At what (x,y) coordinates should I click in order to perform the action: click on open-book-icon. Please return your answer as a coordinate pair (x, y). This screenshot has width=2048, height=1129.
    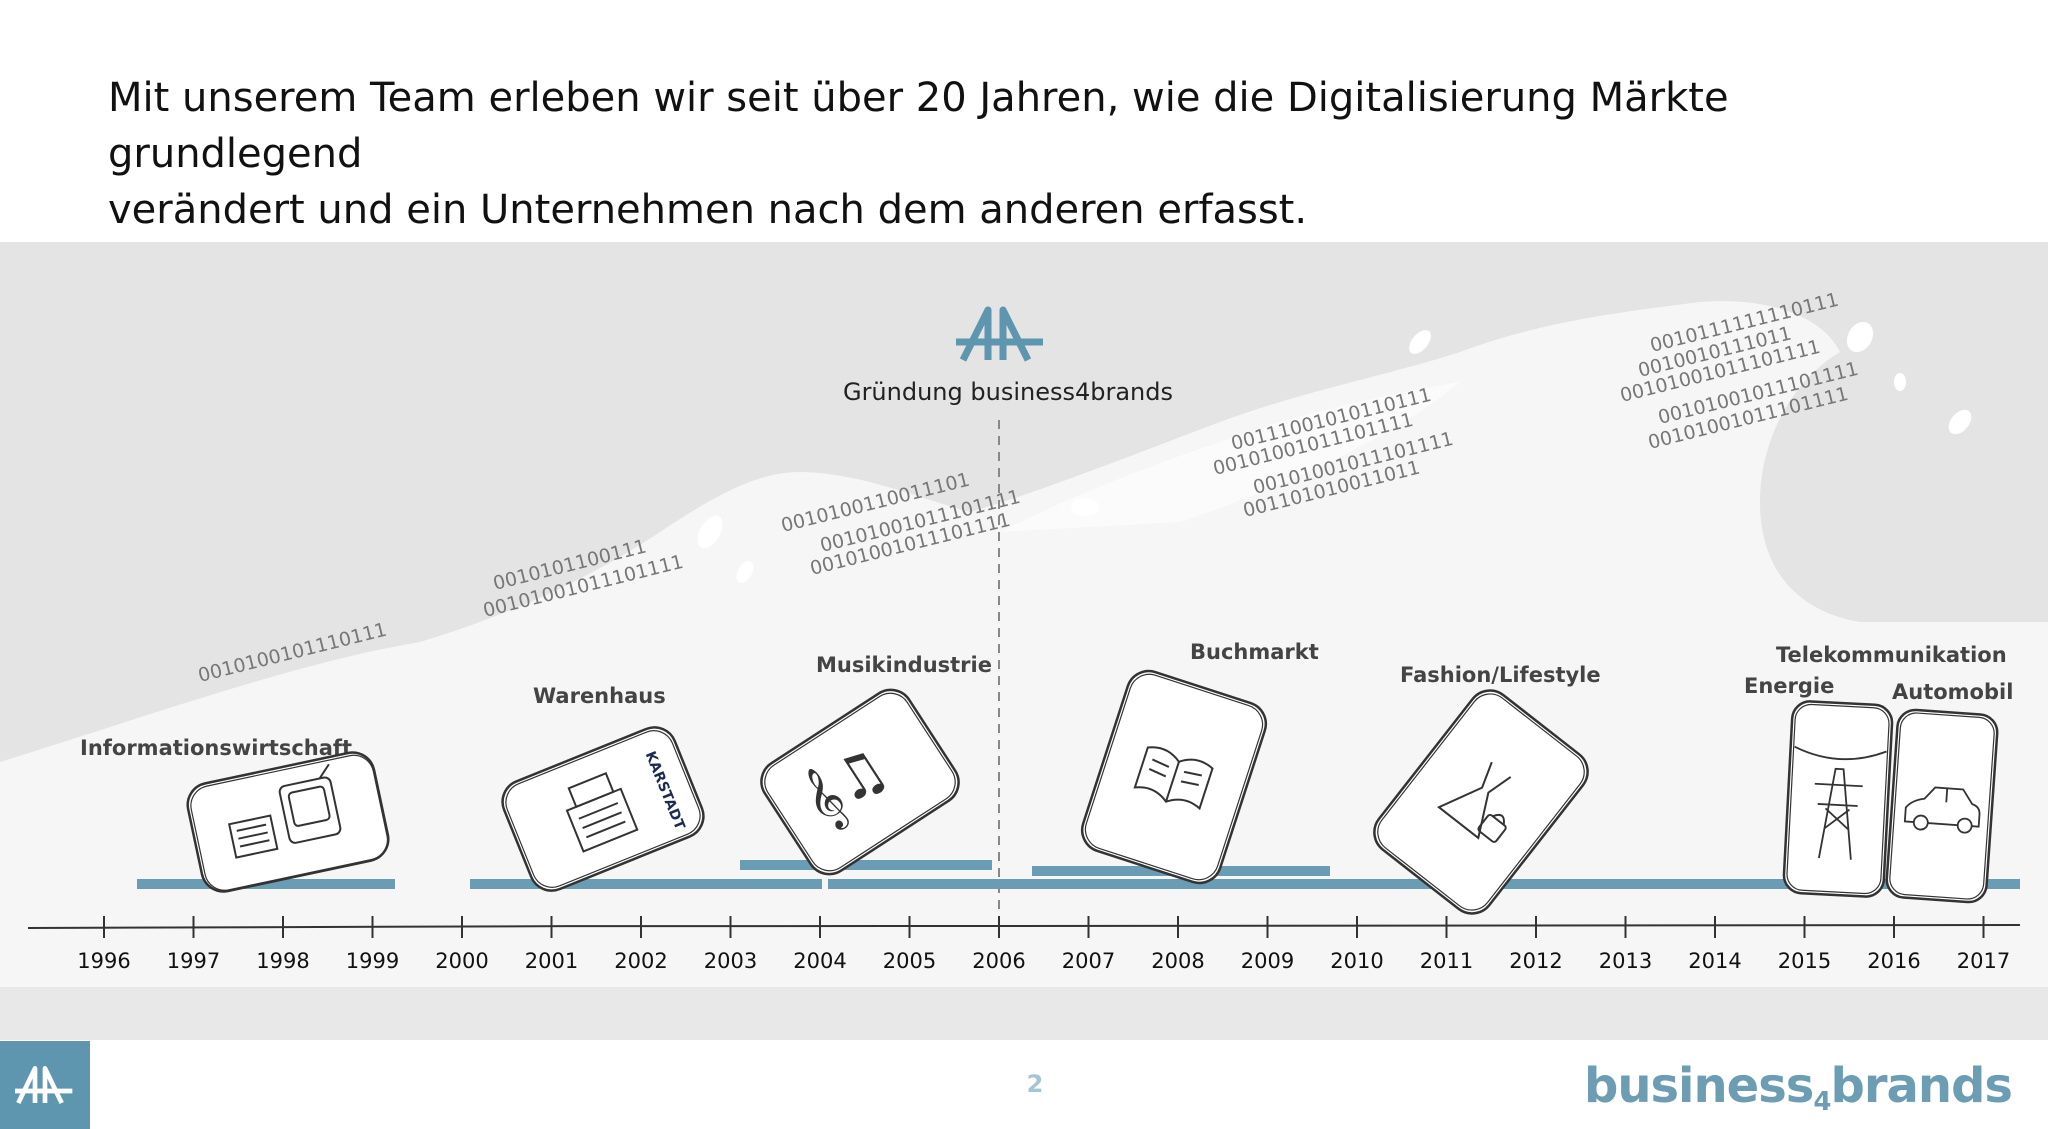
    Looking at the image, I should click on (1173, 778).